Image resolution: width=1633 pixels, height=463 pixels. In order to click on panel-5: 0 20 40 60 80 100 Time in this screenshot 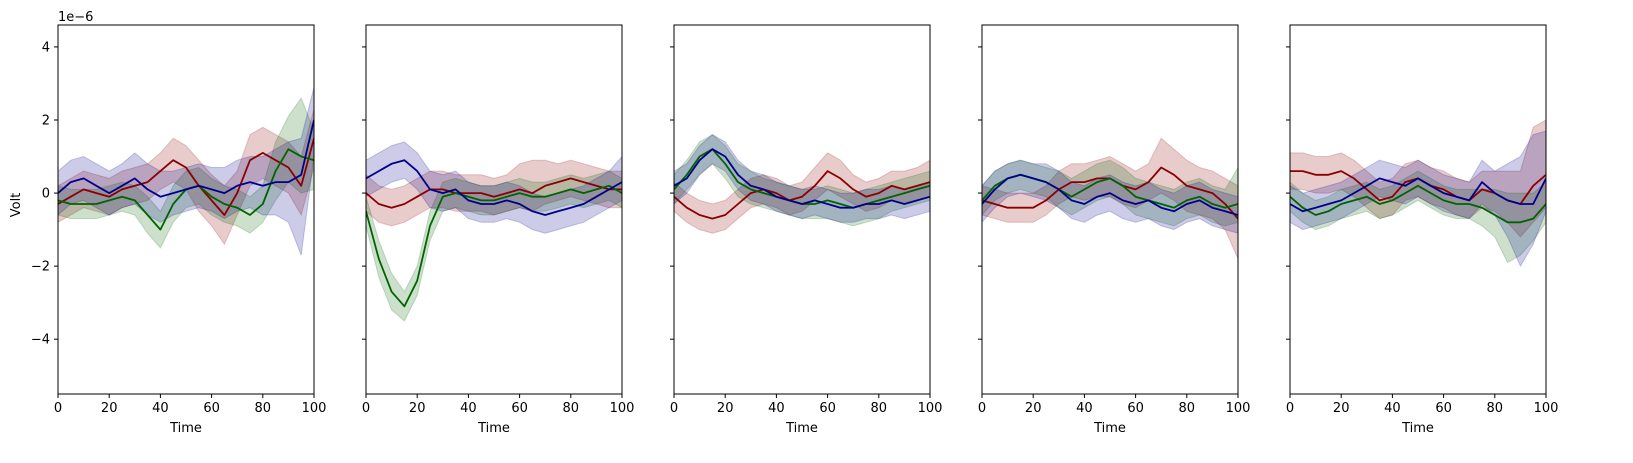, I will do `click(1422, 230)`.